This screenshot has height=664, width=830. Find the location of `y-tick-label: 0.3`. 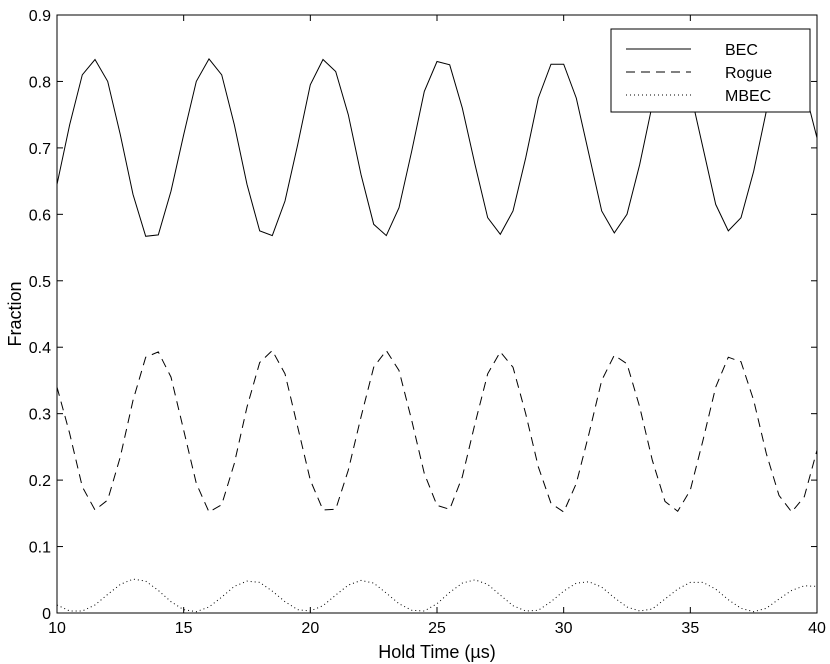

y-tick-label: 0.3 is located at coordinates (40, 415).